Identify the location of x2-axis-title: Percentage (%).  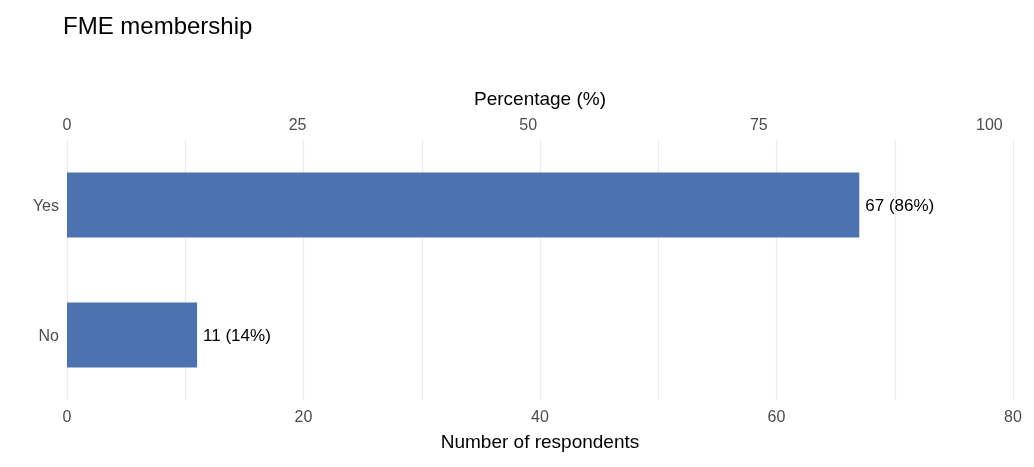
(540, 98).